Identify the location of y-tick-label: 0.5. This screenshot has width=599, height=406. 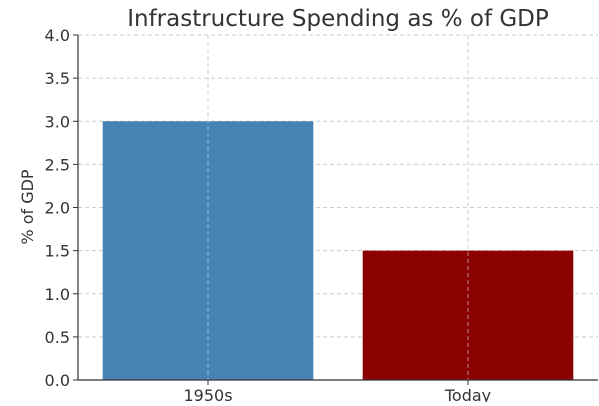
(57, 337).